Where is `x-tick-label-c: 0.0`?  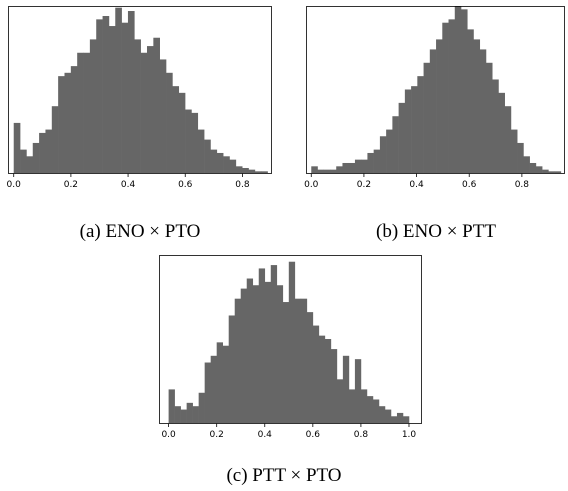 x-tick-label-c: 0.0 is located at coordinates (168, 435).